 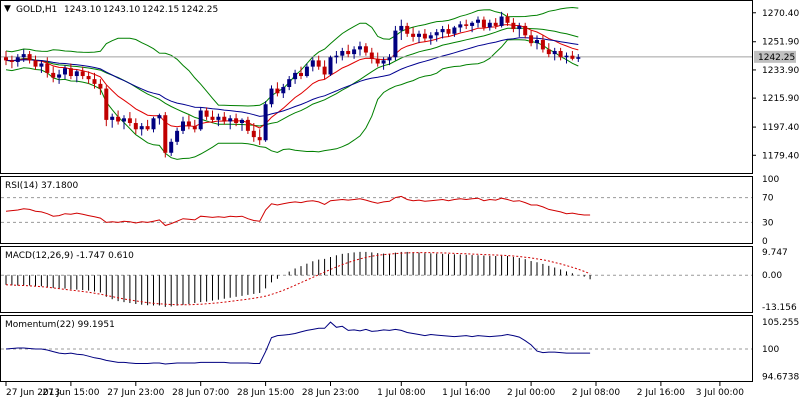 I want to click on ohlc-close: 1242.25, so click(x=199, y=10).